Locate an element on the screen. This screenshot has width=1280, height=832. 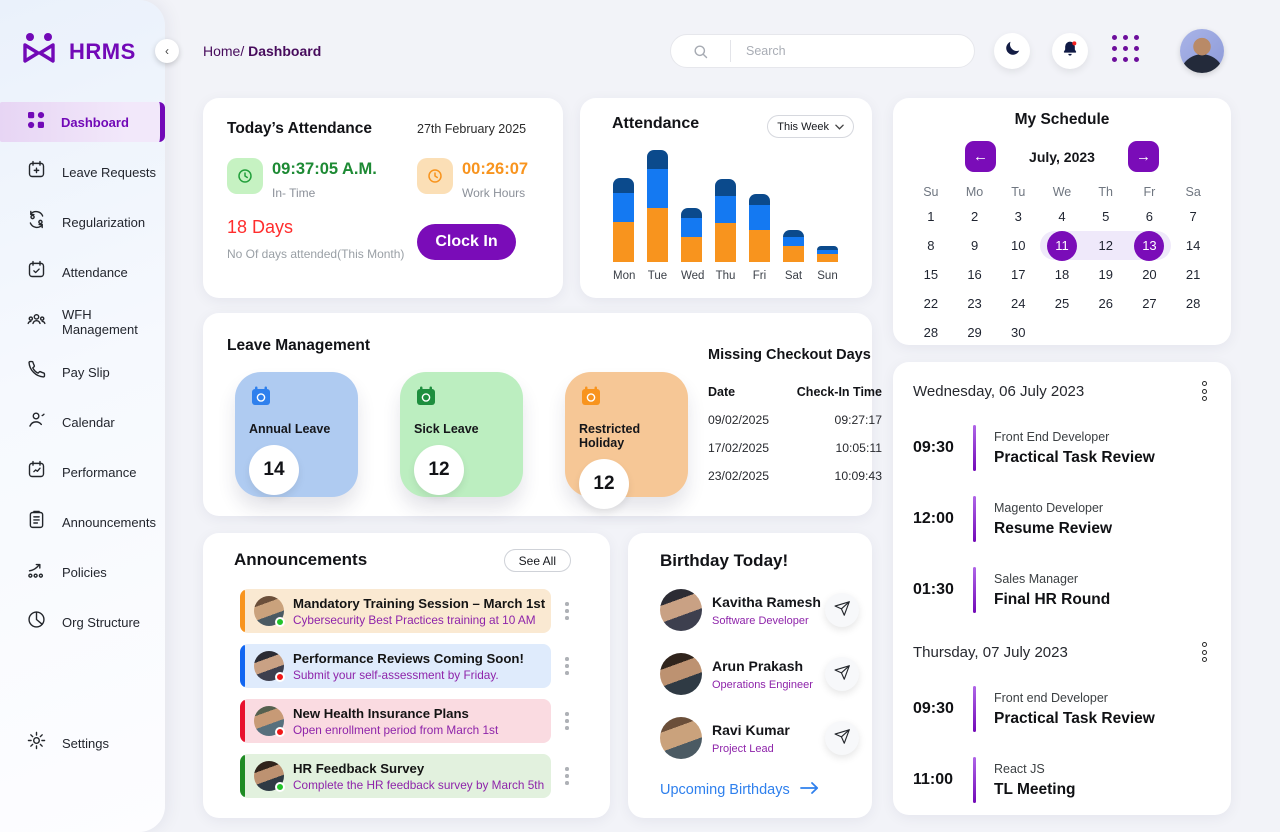
breadcrumb-home: Home/ is located at coordinates (224, 51).